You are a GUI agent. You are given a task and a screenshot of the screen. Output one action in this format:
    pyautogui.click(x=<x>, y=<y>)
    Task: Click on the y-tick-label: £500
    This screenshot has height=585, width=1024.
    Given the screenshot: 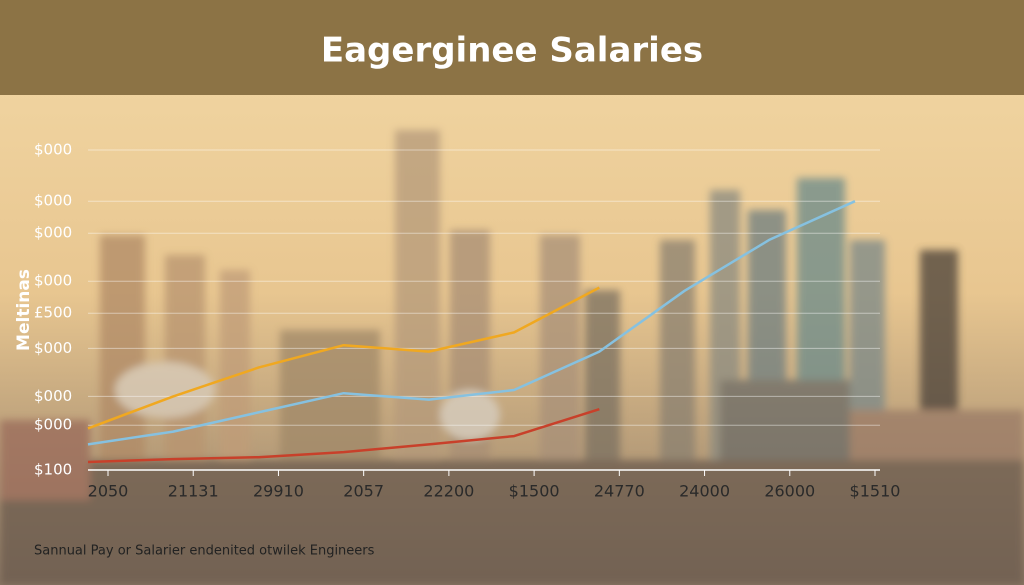 What is the action you would take?
    pyautogui.click(x=53, y=313)
    